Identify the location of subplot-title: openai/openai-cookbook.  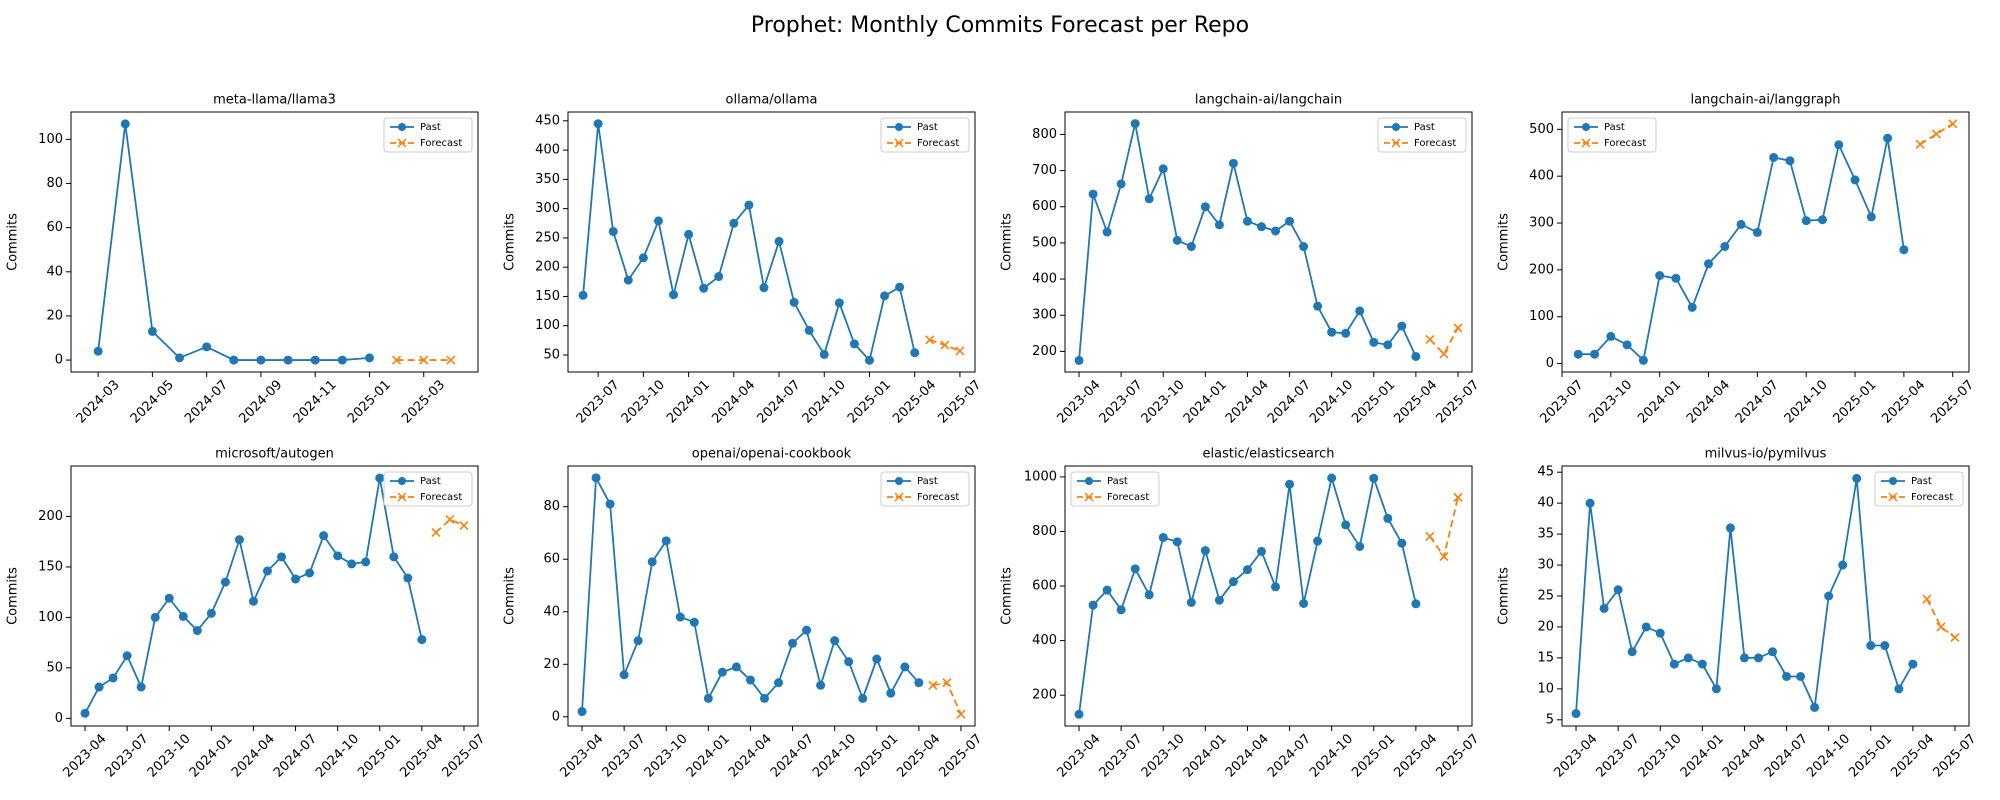
(772, 454).